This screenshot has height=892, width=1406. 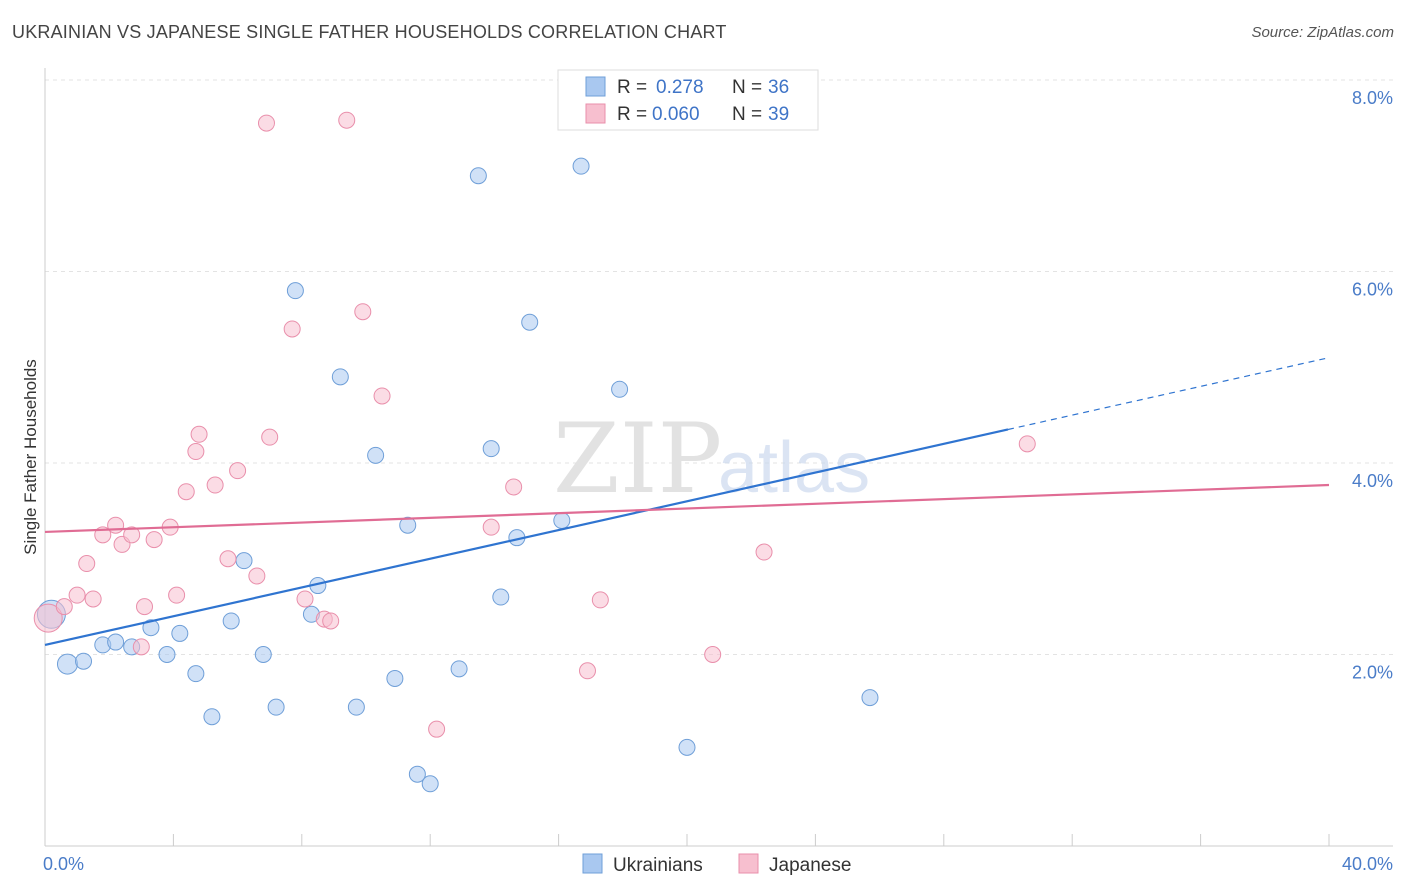 I want to click on y-tick-label: 8.0%, so click(x=1372, y=98).